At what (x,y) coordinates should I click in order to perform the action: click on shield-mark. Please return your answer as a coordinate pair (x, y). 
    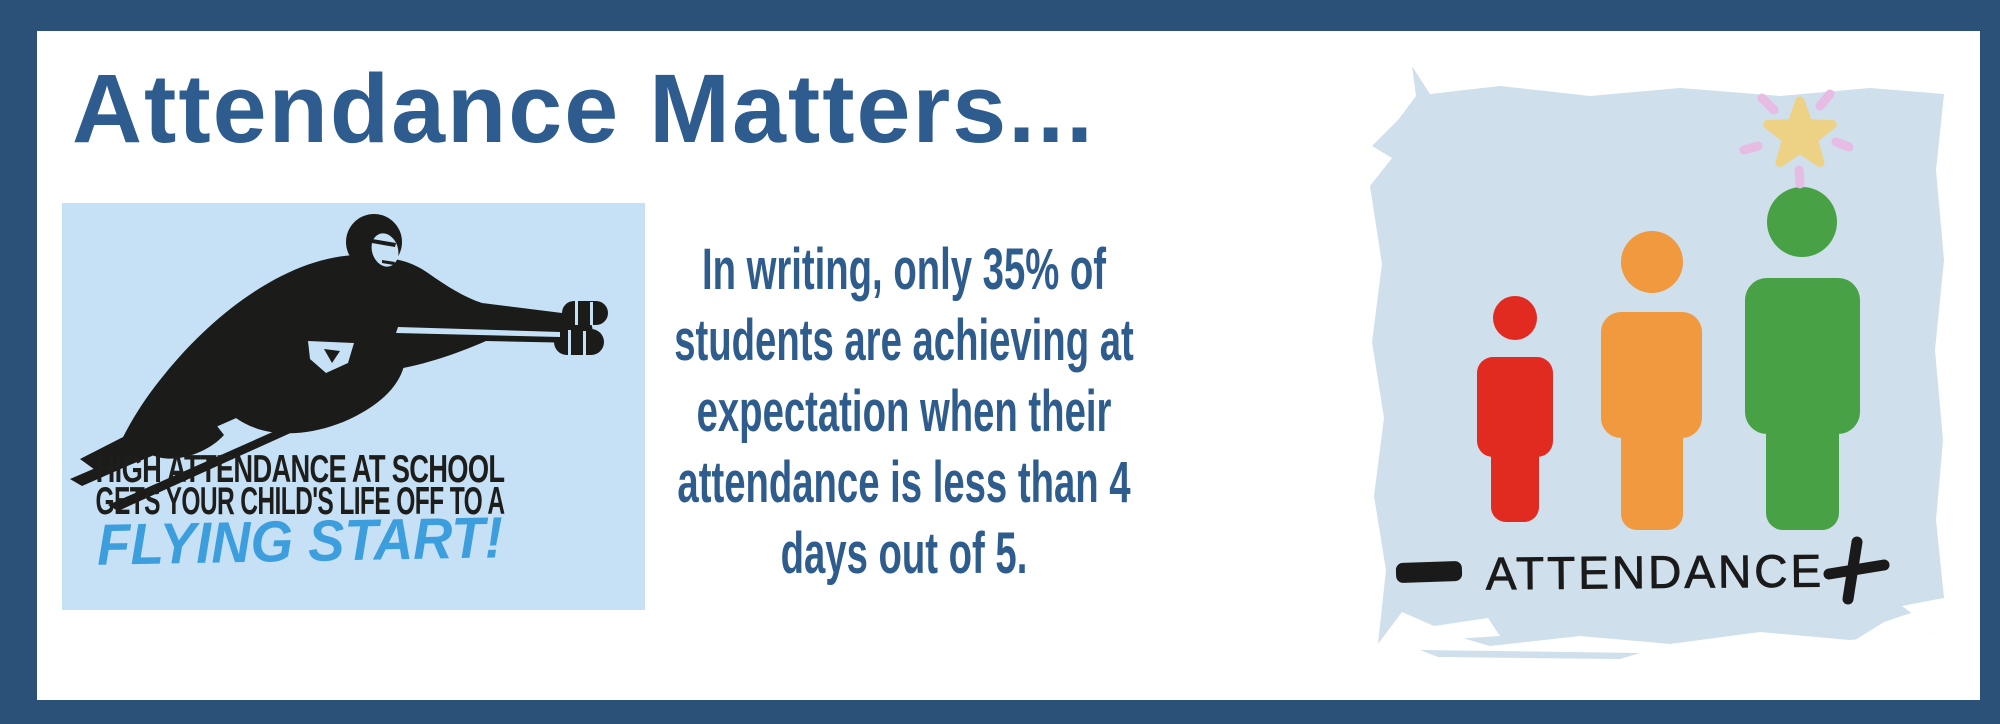
    Looking at the image, I should click on (332, 356).